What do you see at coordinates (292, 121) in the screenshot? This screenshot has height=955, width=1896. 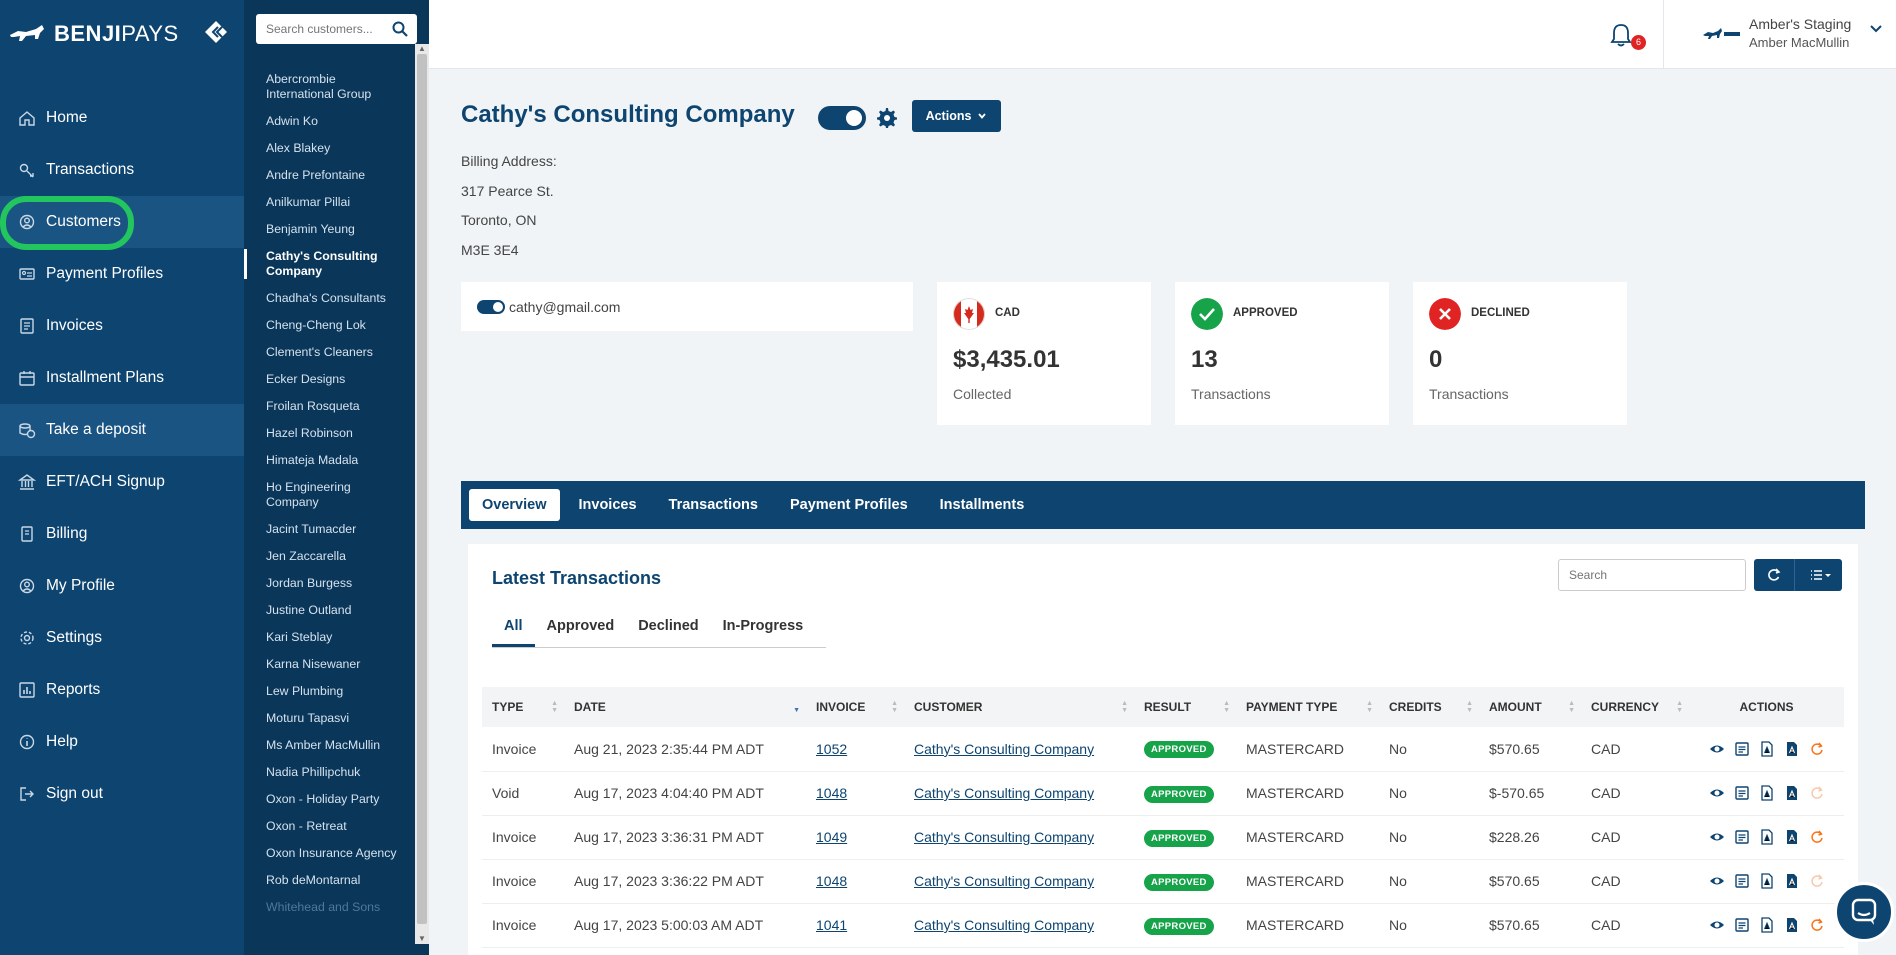 I see `customer-list-item: Adwin Ko` at bounding box center [292, 121].